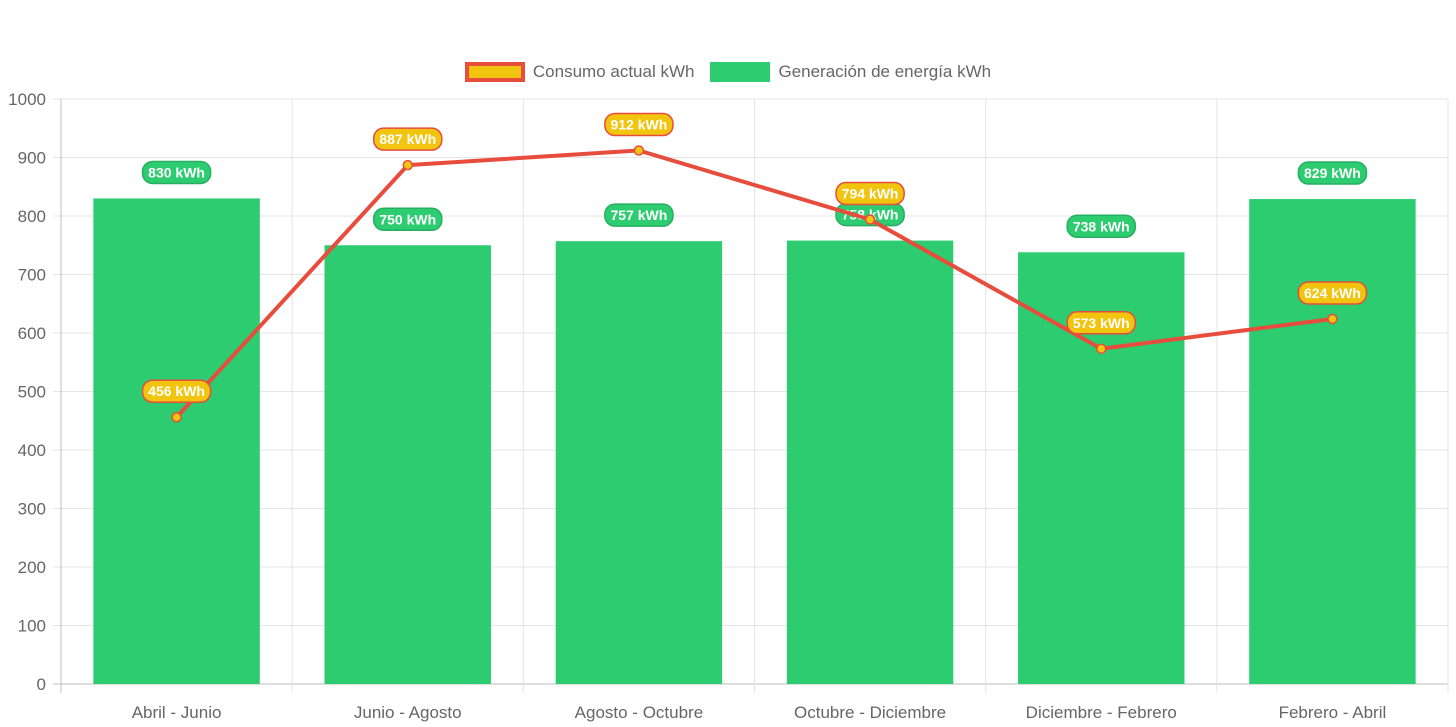 This screenshot has height=727, width=1456. I want to click on y-tick-label: 1000, so click(27, 99).